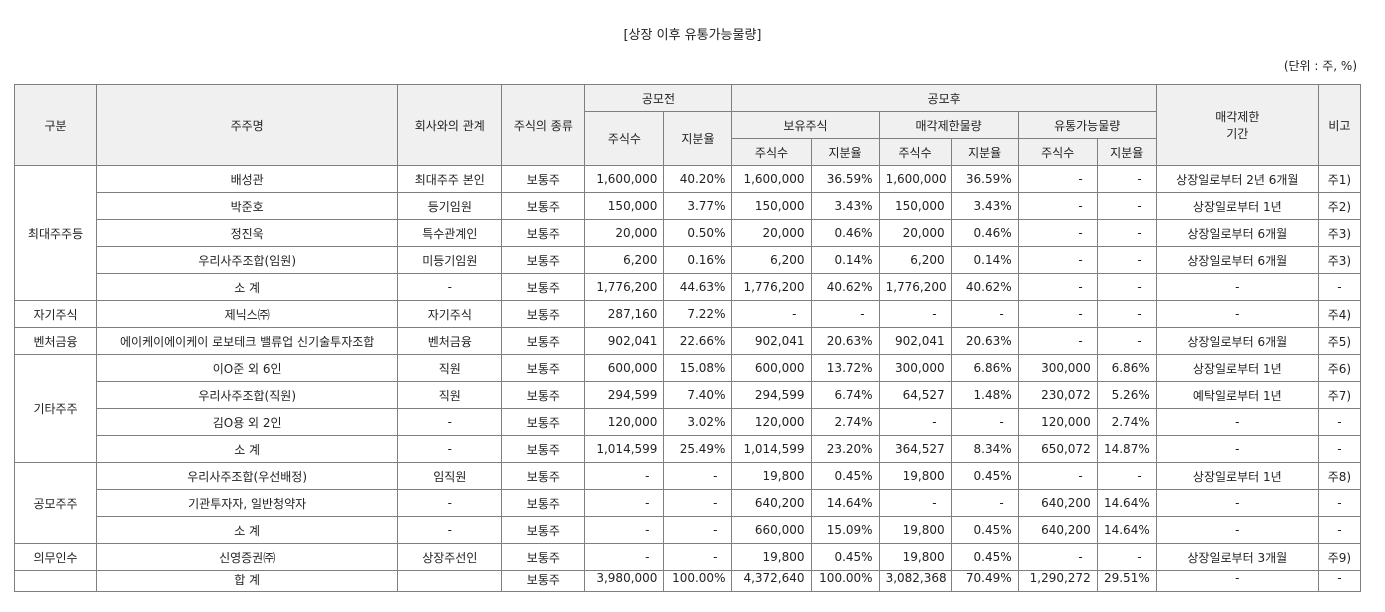 This screenshot has height=612, width=1385. Describe the element at coordinates (915, 449) in the screenshot. I see `res-shares-cell: 364,527` at that location.